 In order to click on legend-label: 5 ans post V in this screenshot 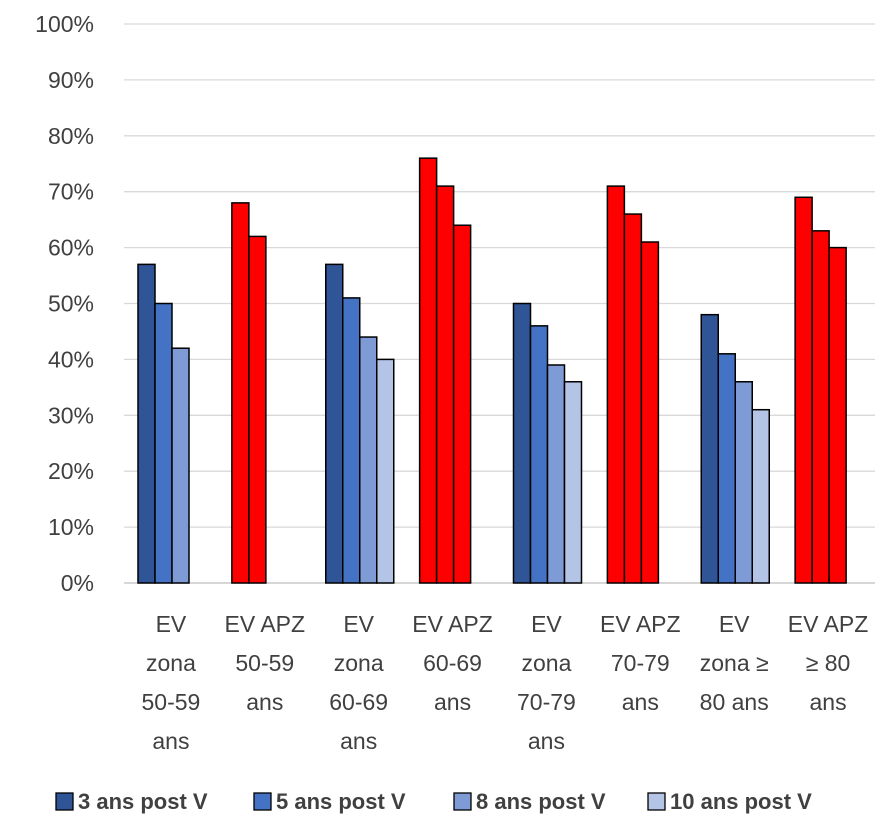, I will do `click(341, 801)`.